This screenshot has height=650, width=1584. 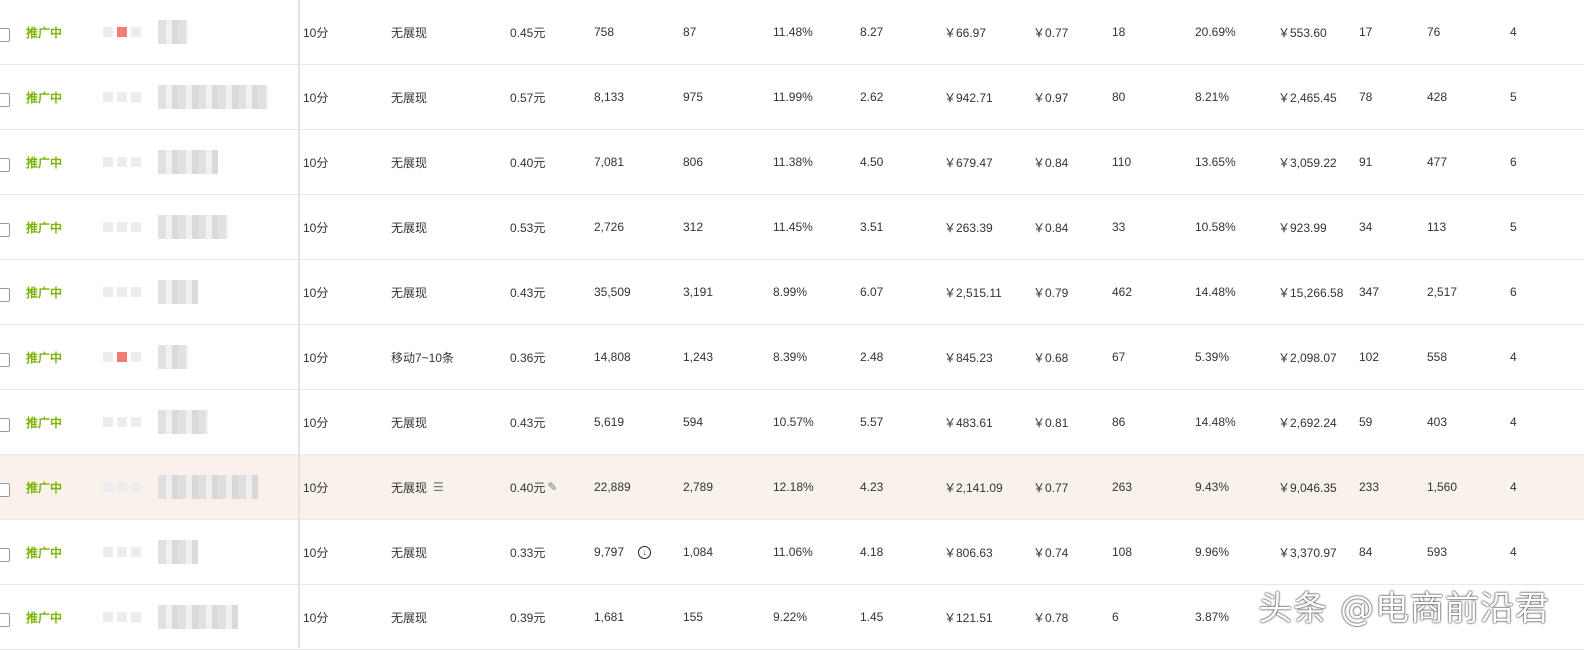 I want to click on orders-value: 33, so click(x=1119, y=227).